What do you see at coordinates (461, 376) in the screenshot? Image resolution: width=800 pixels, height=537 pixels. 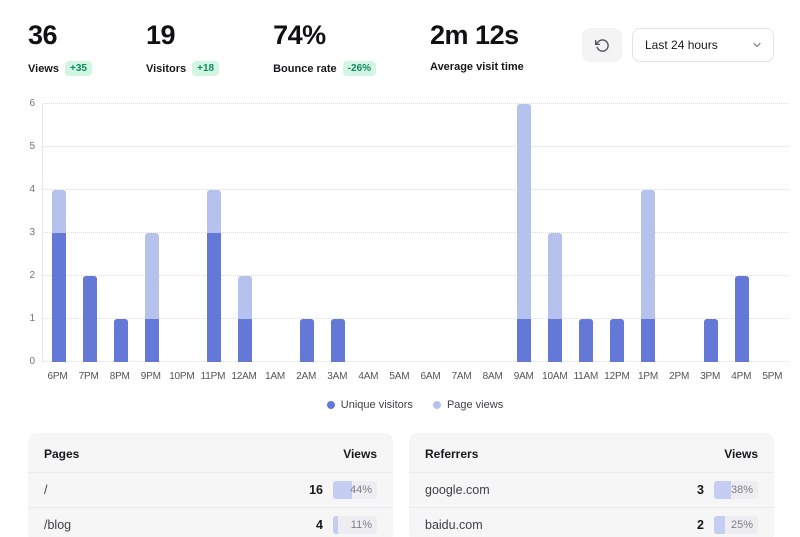 I see `x-axis-tick-label: 7AM` at bounding box center [461, 376].